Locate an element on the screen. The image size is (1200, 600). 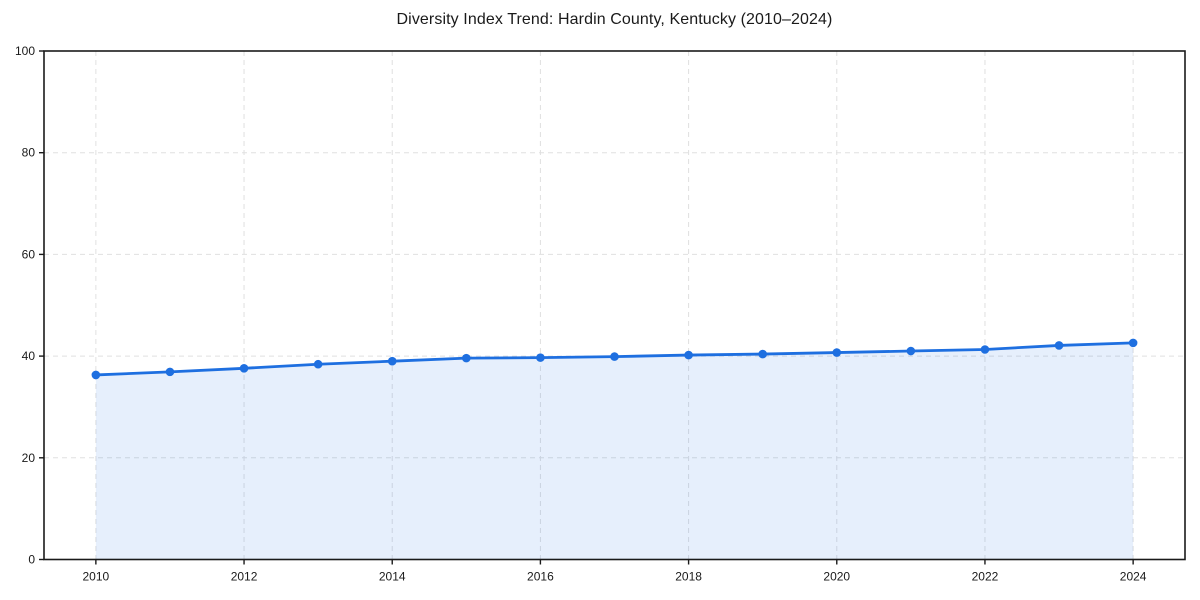
data-point-2012 is located at coordinates (244, 368).